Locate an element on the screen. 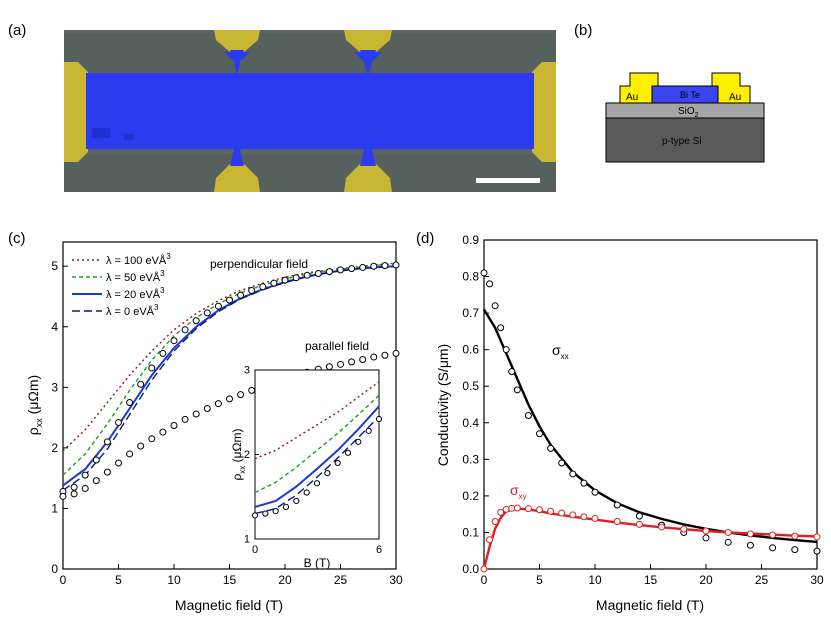 The image size is (831, 627). inset-x-label: B (T) is located at coordinates (317, 563).